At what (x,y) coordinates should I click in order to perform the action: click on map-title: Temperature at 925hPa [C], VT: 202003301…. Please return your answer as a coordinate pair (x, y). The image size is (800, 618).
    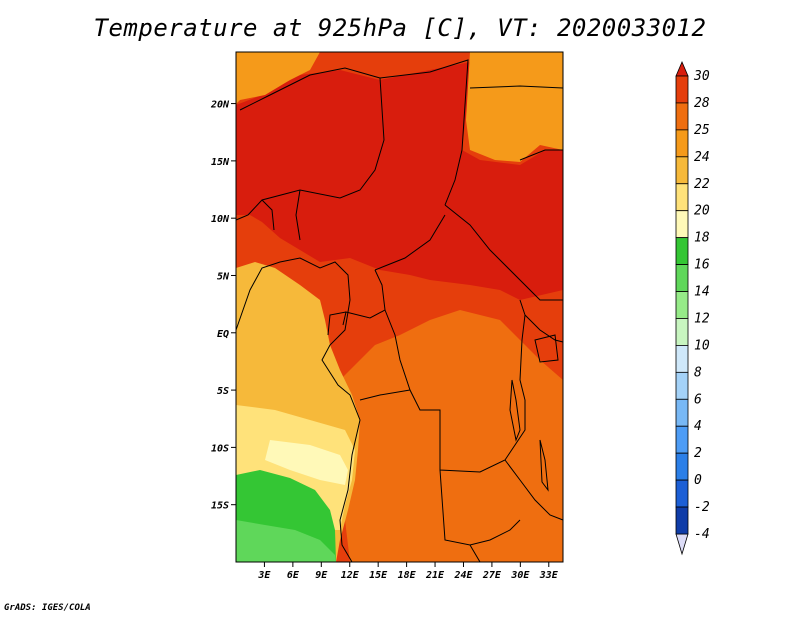
    Looking at the image, I should click on (400, 28).